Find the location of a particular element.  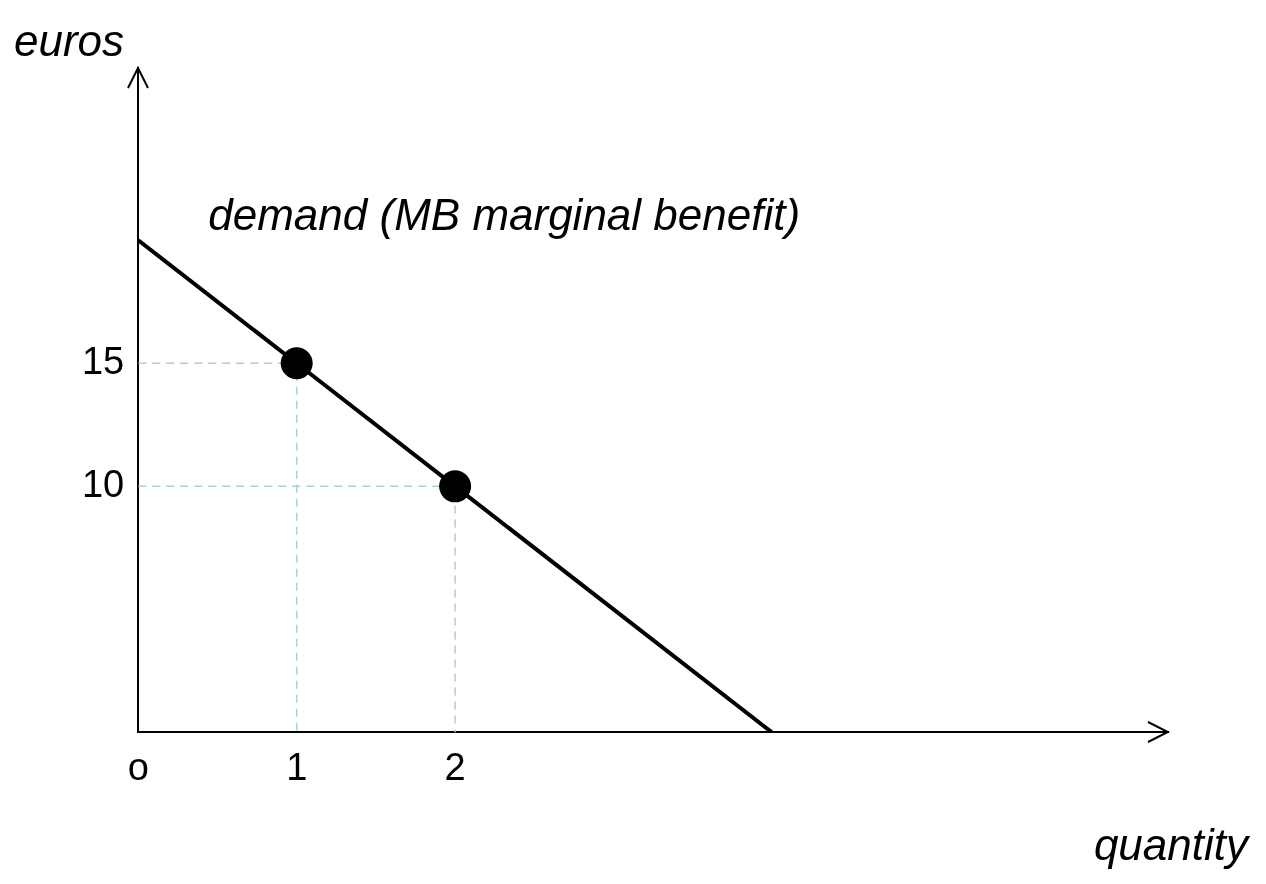

x-tick-label: o is located at coordinates (138, 766).